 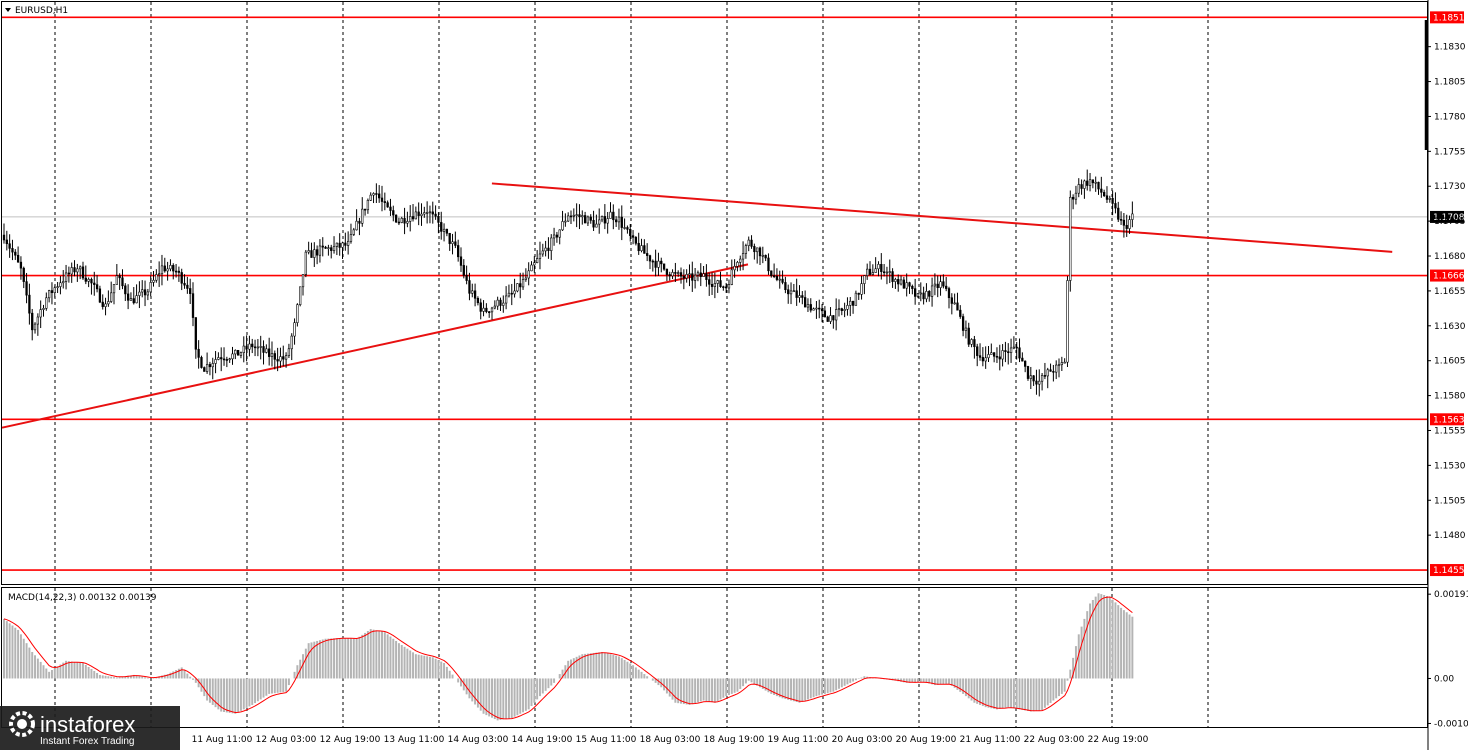 What do you see at coordinates (606, 740) in the screenshot?
I see `time-tick-label: 15 Aug 11:00` at bounding box center [606, 740].